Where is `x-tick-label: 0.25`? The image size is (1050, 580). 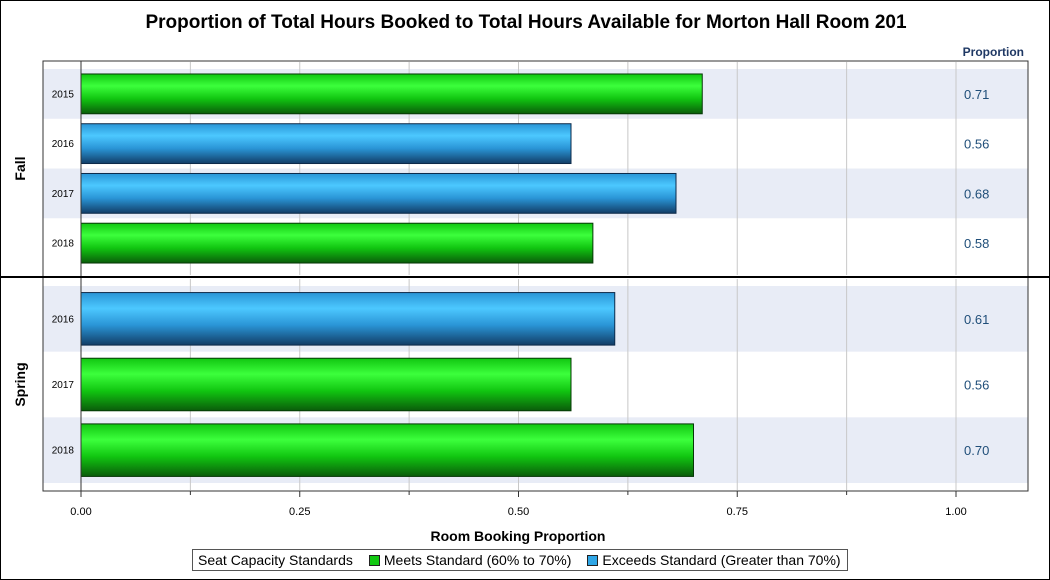
x-tick-label: 0.25 is located at coordinates (299, 512).